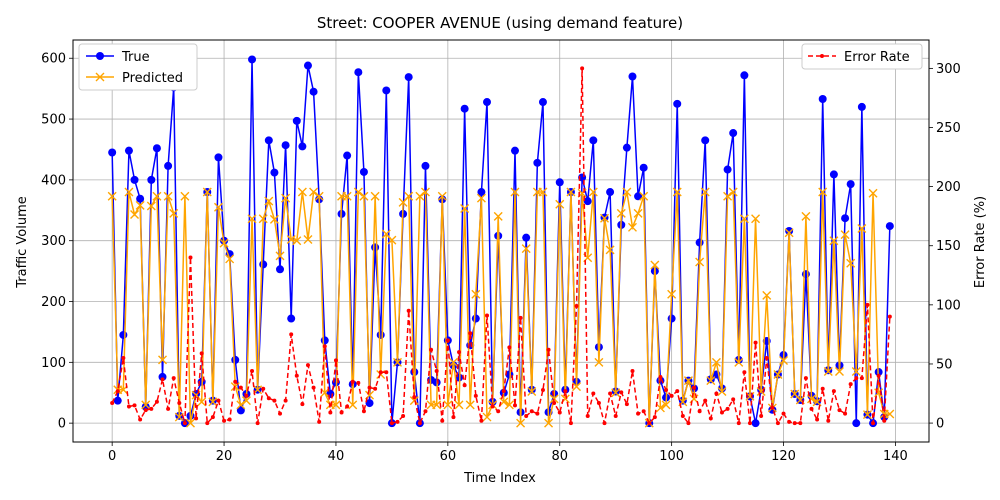 This screenshot has width=1000, height=500. Describe the element at coordinates (100, 77) in the screenshot. I see `legend-predicted-marker` at that location.